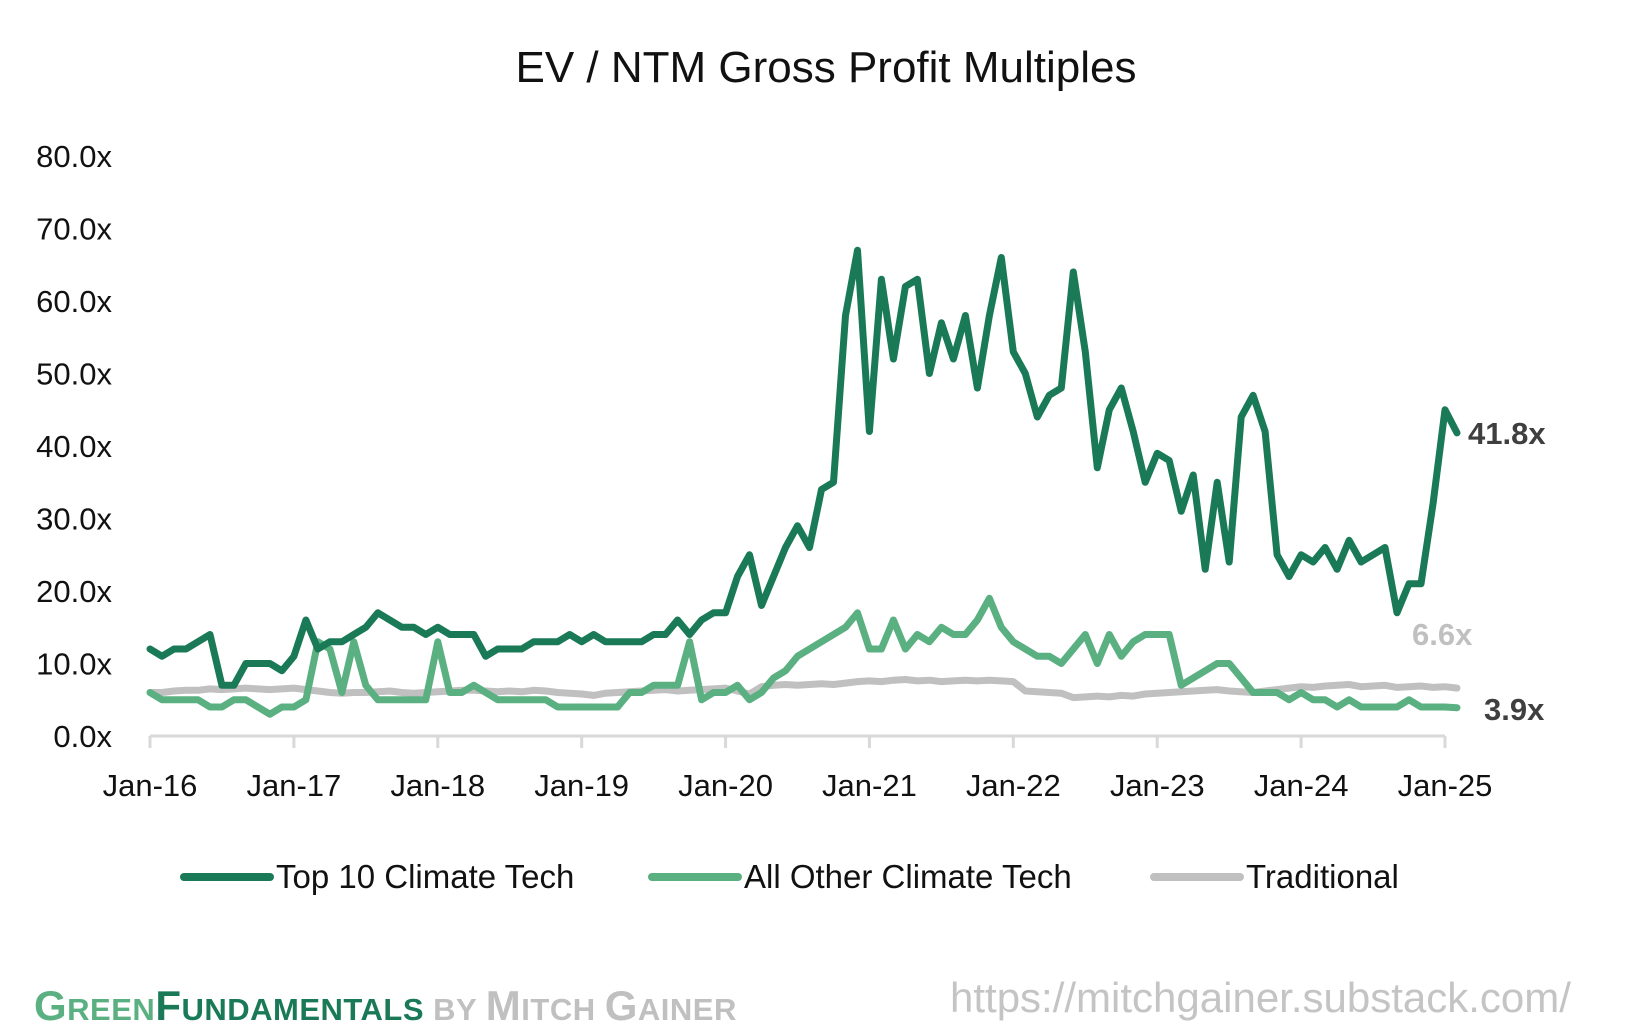  I want to click on x-tick-label: Jan-25, so click(1445, 785).